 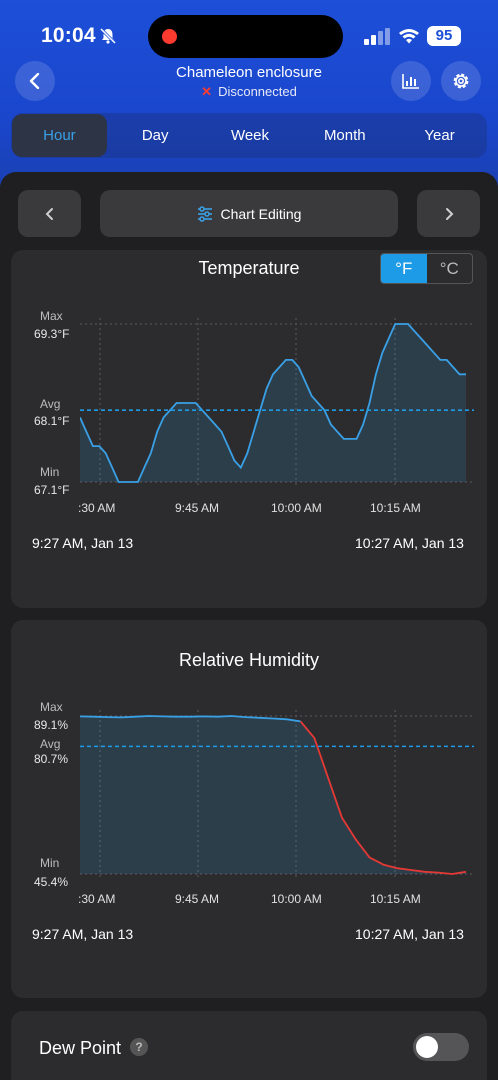 I want to click on temp-x-tick-3: 10:15 AM, so click(x=395, y=508).